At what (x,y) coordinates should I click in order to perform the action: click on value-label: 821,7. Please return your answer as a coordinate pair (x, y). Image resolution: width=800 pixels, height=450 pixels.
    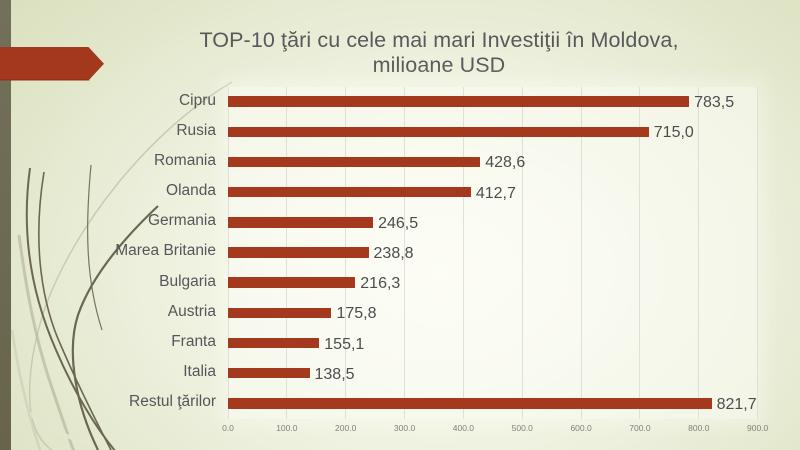
    Looking at the image, I should click on (736, 404).